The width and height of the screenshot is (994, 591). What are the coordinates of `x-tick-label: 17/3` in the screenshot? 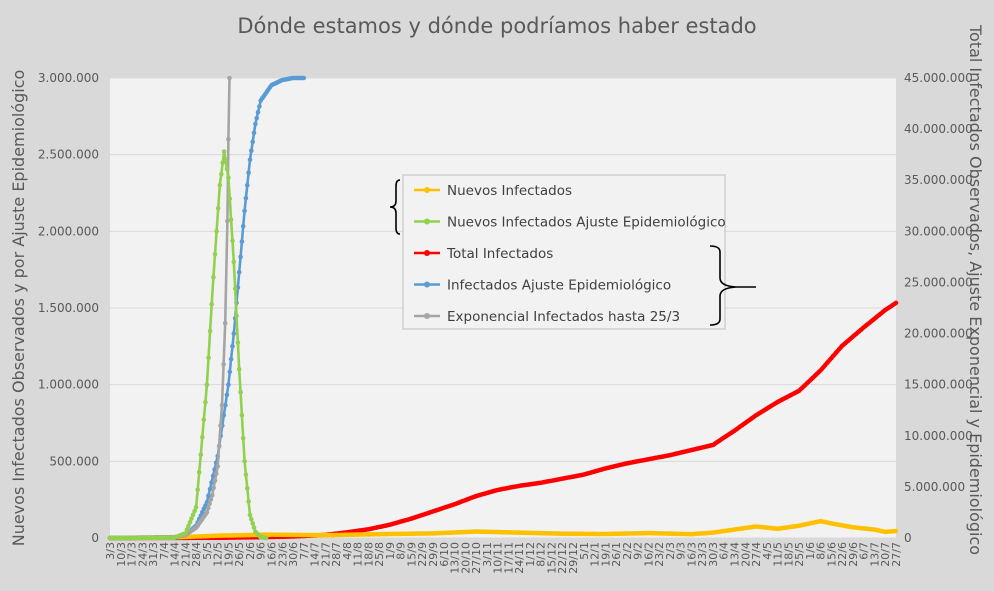 It's located at (132, 554).